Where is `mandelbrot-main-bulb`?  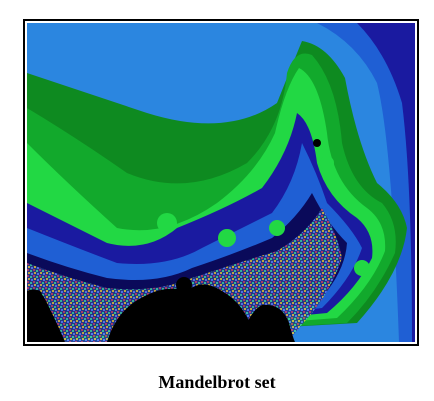
mandelbrot-main-bulb is located at coordinates (182, 313).